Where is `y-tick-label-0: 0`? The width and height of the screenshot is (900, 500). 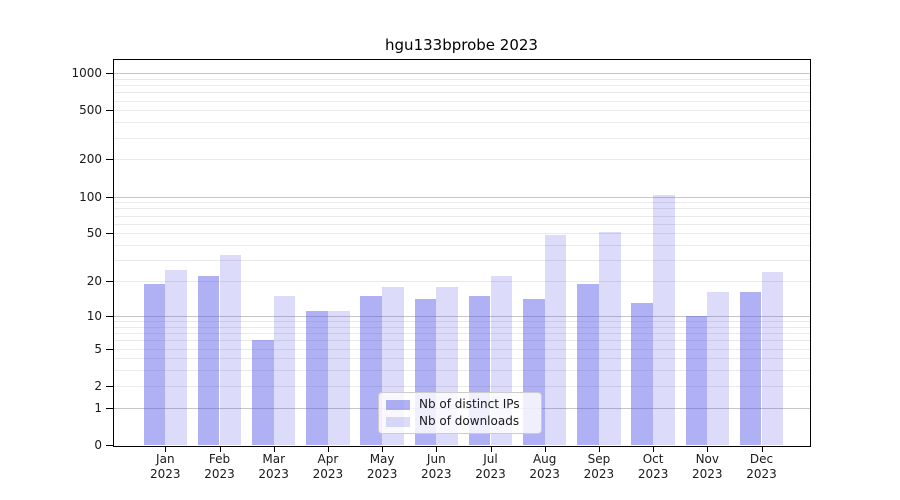
y-tick-label-0: 0 is located at coordinates (98, 445).